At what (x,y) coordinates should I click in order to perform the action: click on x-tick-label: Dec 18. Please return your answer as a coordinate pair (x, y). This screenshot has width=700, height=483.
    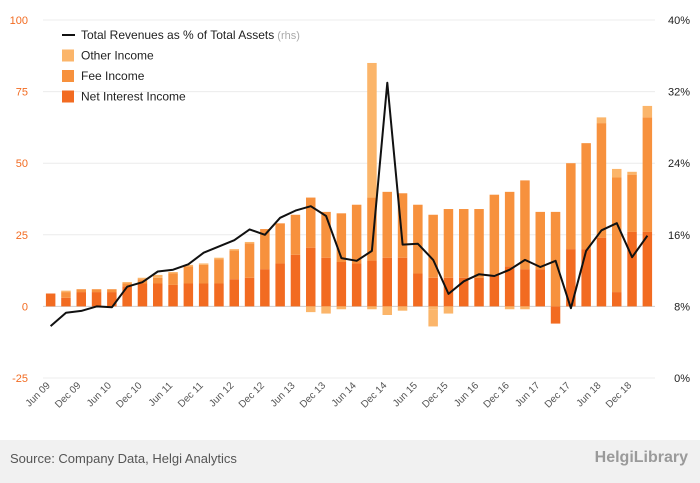
    Looking at the image, I should click on (619, 395).